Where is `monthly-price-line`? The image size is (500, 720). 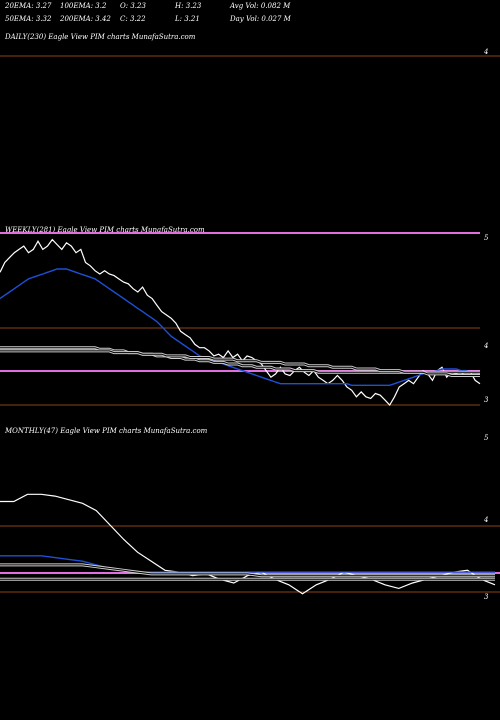
monthly-price-line is located at coordinates (248, 544).